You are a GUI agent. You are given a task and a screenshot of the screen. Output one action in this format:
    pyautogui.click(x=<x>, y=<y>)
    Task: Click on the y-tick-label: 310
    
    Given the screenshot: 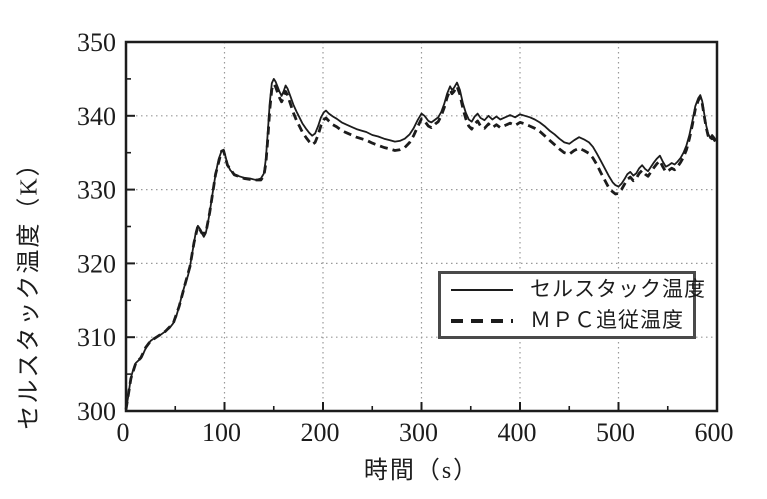 What is the action you would take?
    pyautogui.click(x=96, y=337)
    